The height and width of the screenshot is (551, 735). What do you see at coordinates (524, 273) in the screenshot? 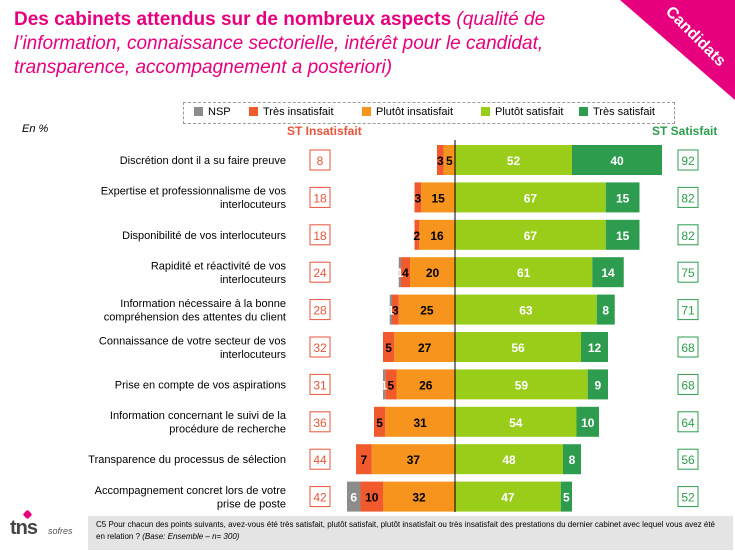
I see `bar-label-plutot-satisfait: 61` at bounding box center [524, 273].